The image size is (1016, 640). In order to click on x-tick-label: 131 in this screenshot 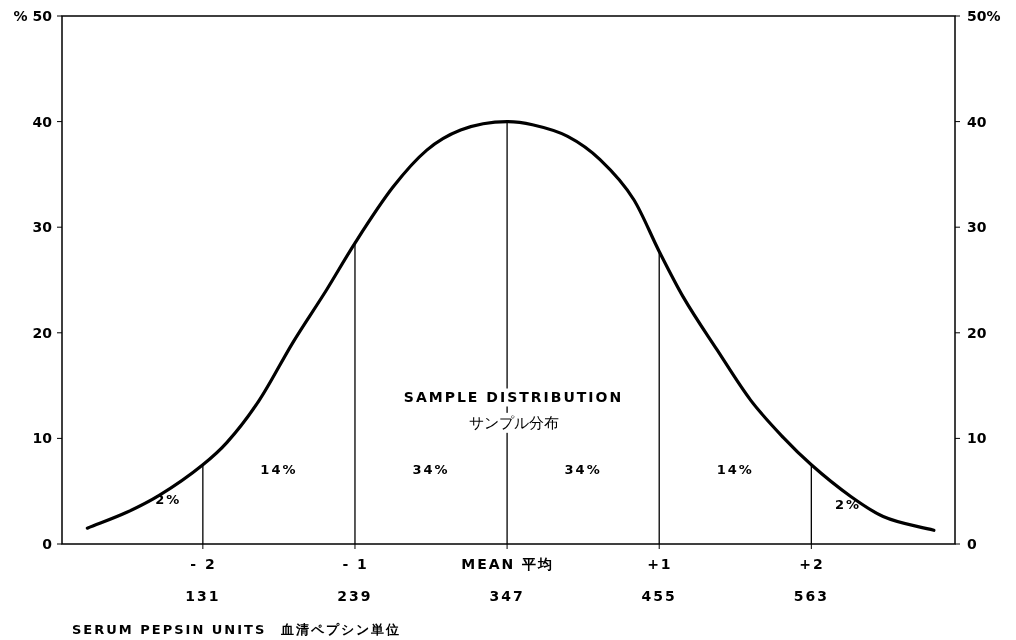, I will do `click(203, 596)`.